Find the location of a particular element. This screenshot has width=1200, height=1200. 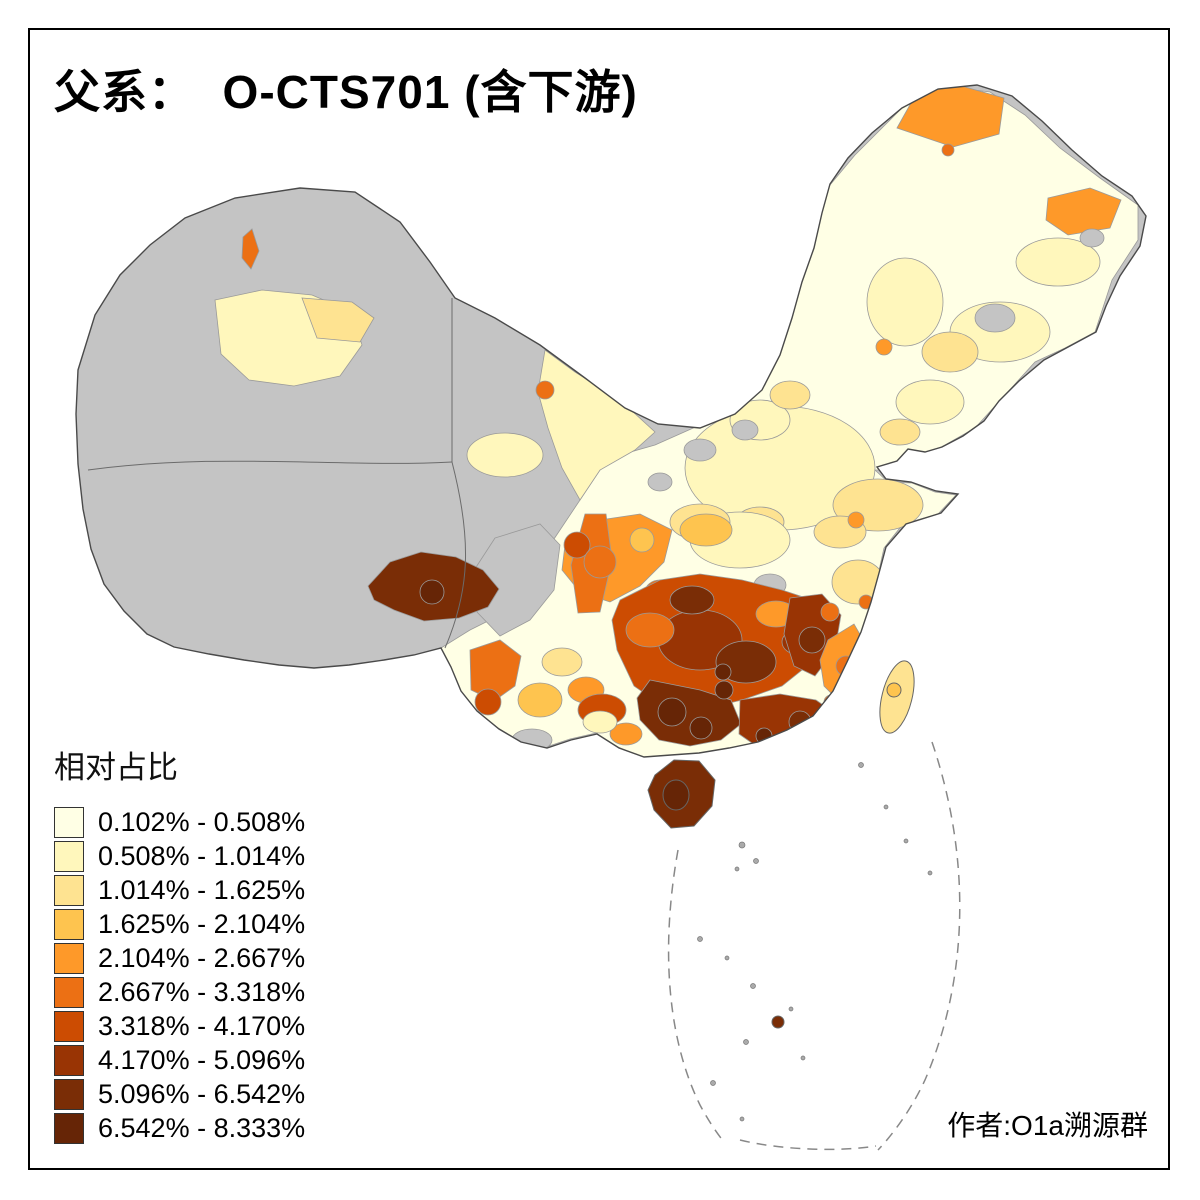

legend-row: 0.102% - 0.508% is located at coordinates (179, 822).